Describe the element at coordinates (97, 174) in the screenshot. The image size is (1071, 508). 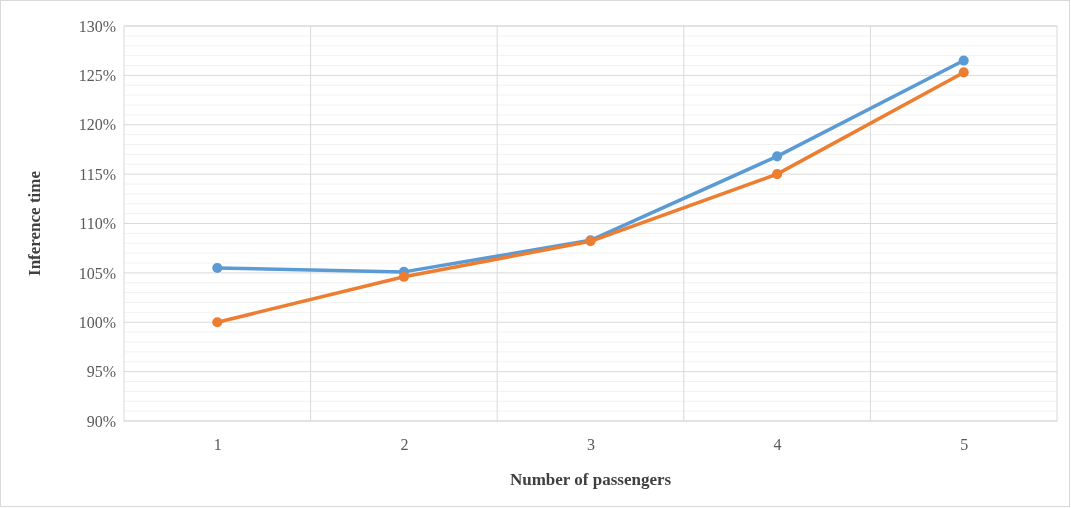
I see `y-tick-label: 115%` at that location.